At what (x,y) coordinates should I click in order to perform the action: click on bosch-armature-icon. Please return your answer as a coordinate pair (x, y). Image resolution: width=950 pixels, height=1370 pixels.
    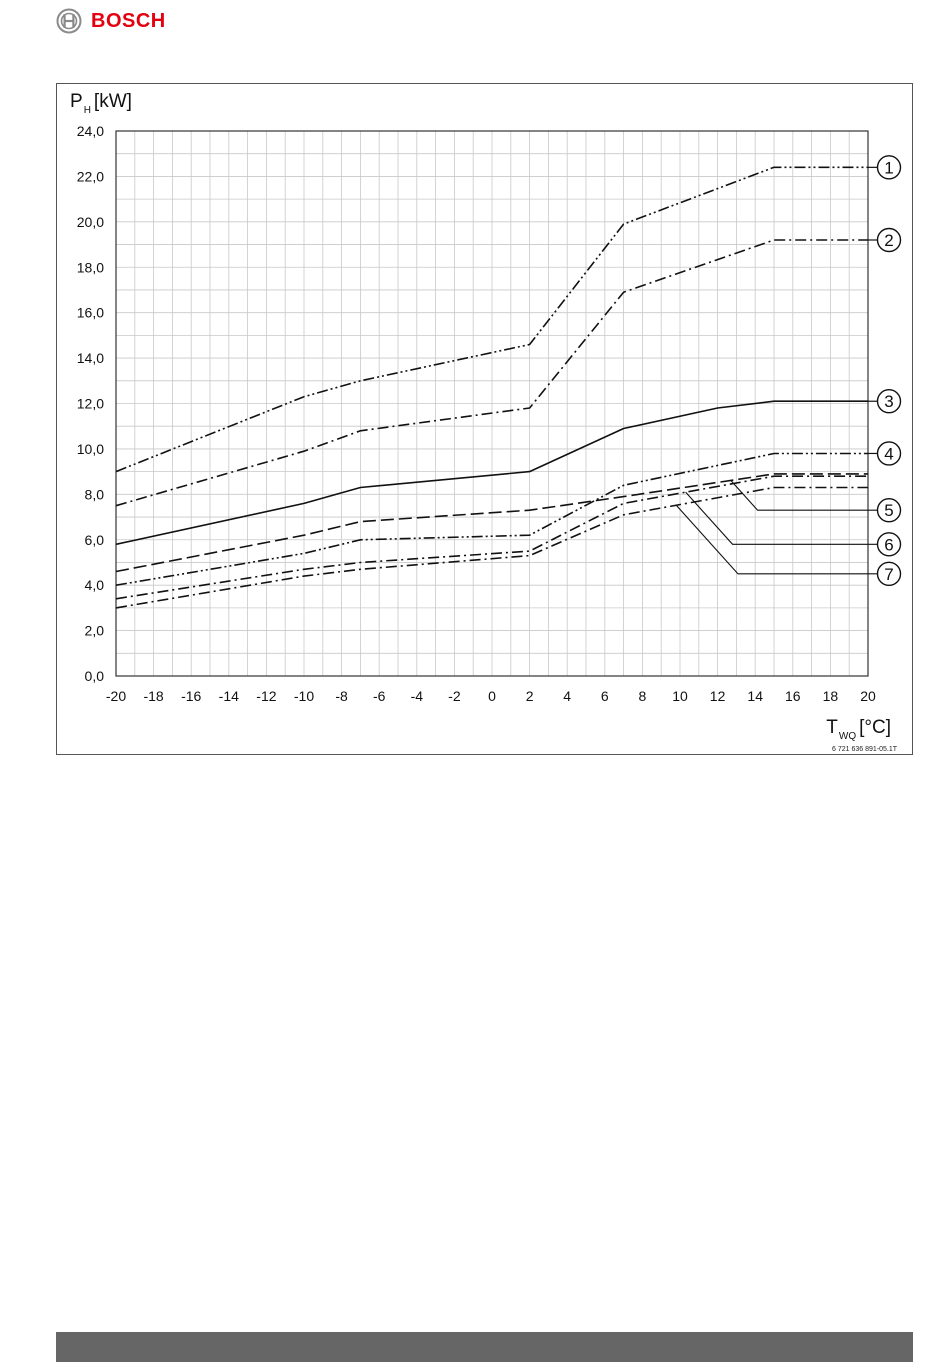
    Looking at the image, I should click on (69, 21).